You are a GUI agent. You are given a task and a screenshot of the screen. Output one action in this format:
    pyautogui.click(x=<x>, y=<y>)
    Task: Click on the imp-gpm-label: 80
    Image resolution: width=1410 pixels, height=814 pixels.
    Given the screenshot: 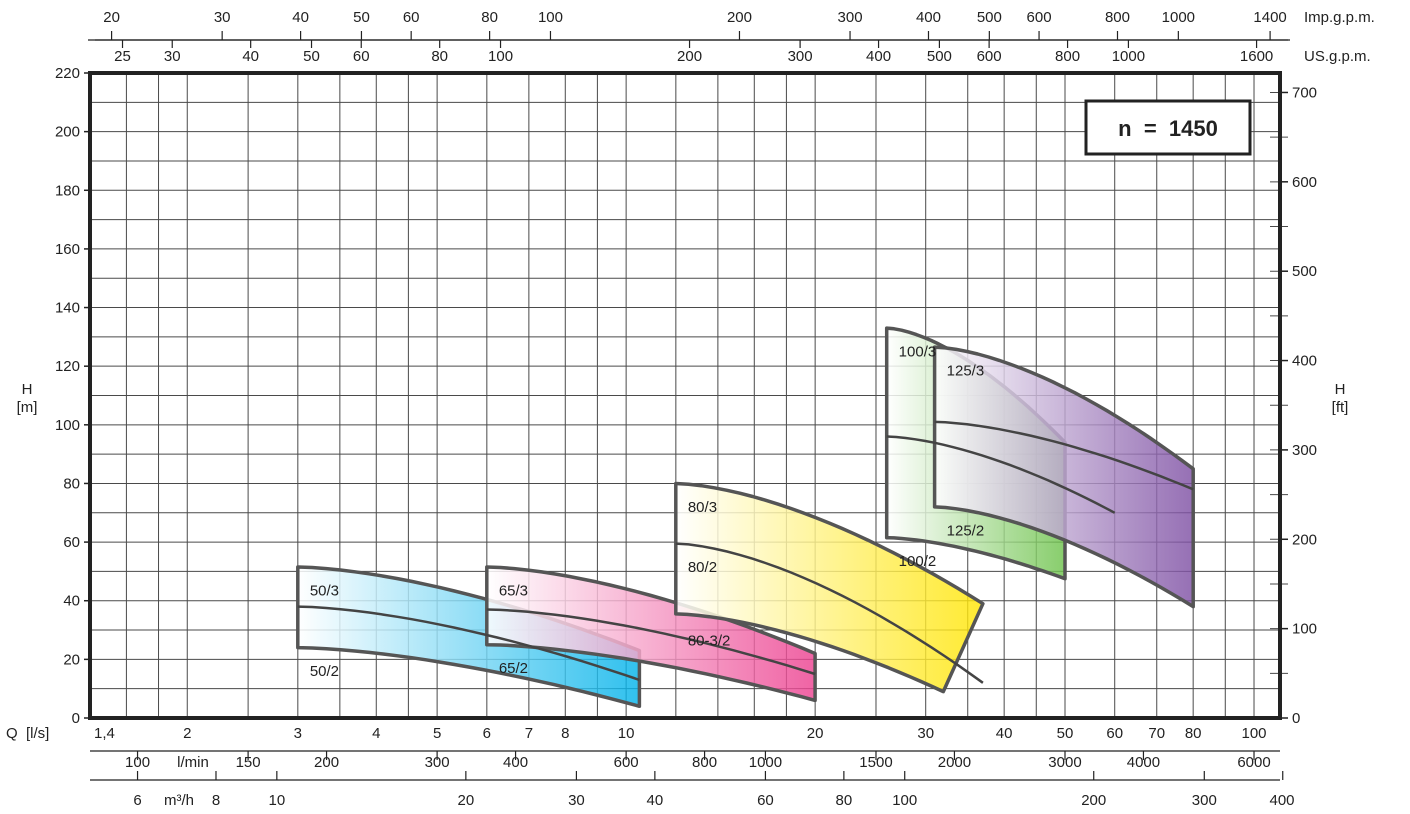 What is the action you would take?
    pyautogui.click(x=489, y=17)
    